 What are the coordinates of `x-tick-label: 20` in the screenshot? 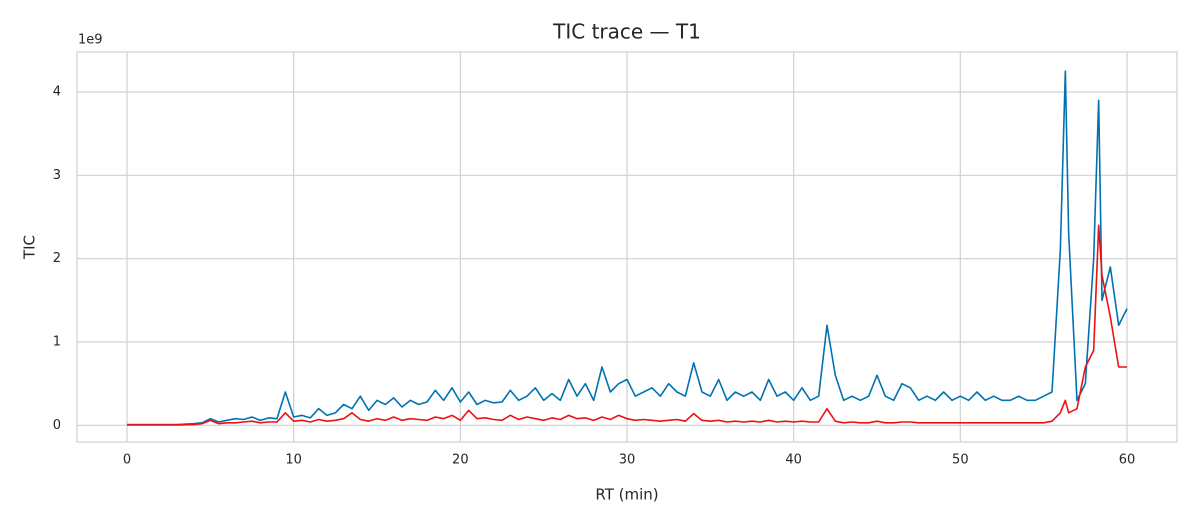 It's located at (460, 460).